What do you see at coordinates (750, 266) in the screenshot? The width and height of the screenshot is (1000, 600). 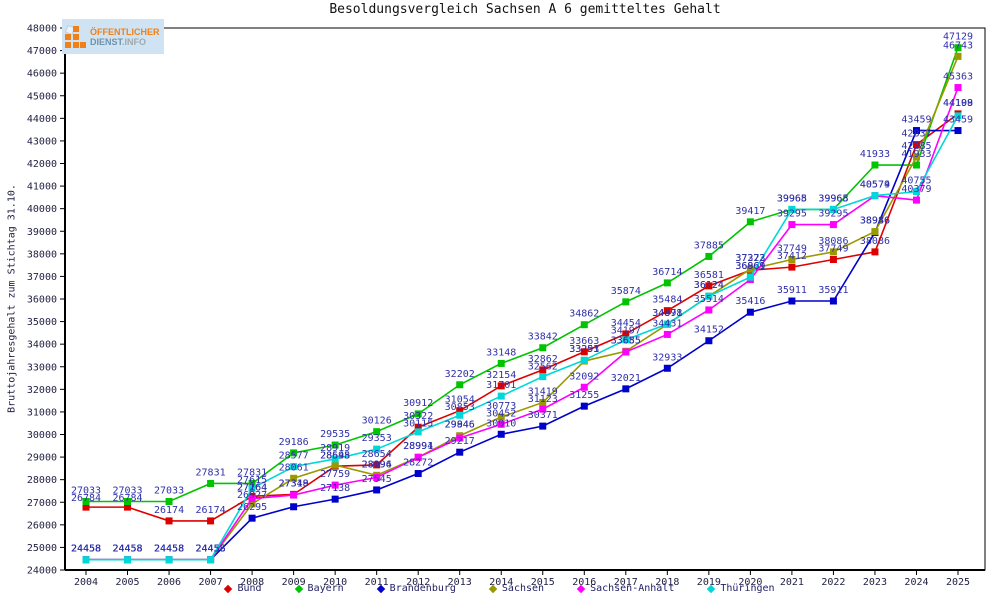 I see `svg-text: 36861` at bounding box center [750, 266].